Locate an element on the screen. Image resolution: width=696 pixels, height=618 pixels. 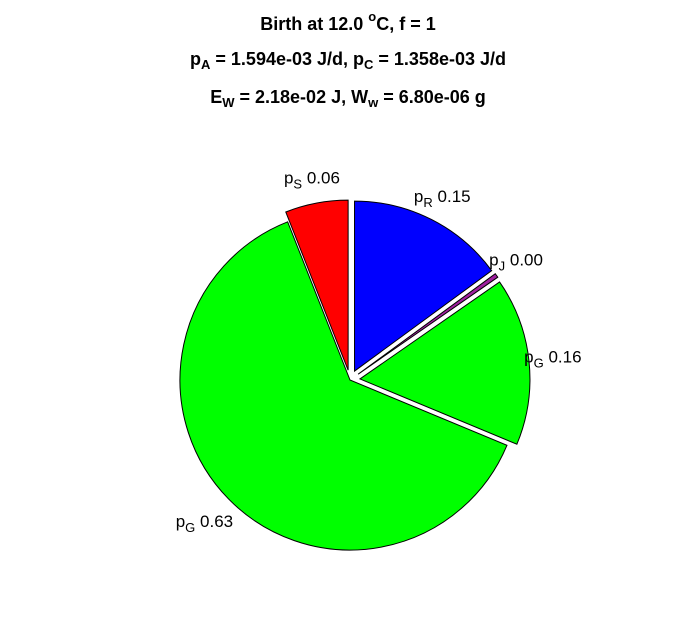
title-segment: p is located at coordinates (195, 59).